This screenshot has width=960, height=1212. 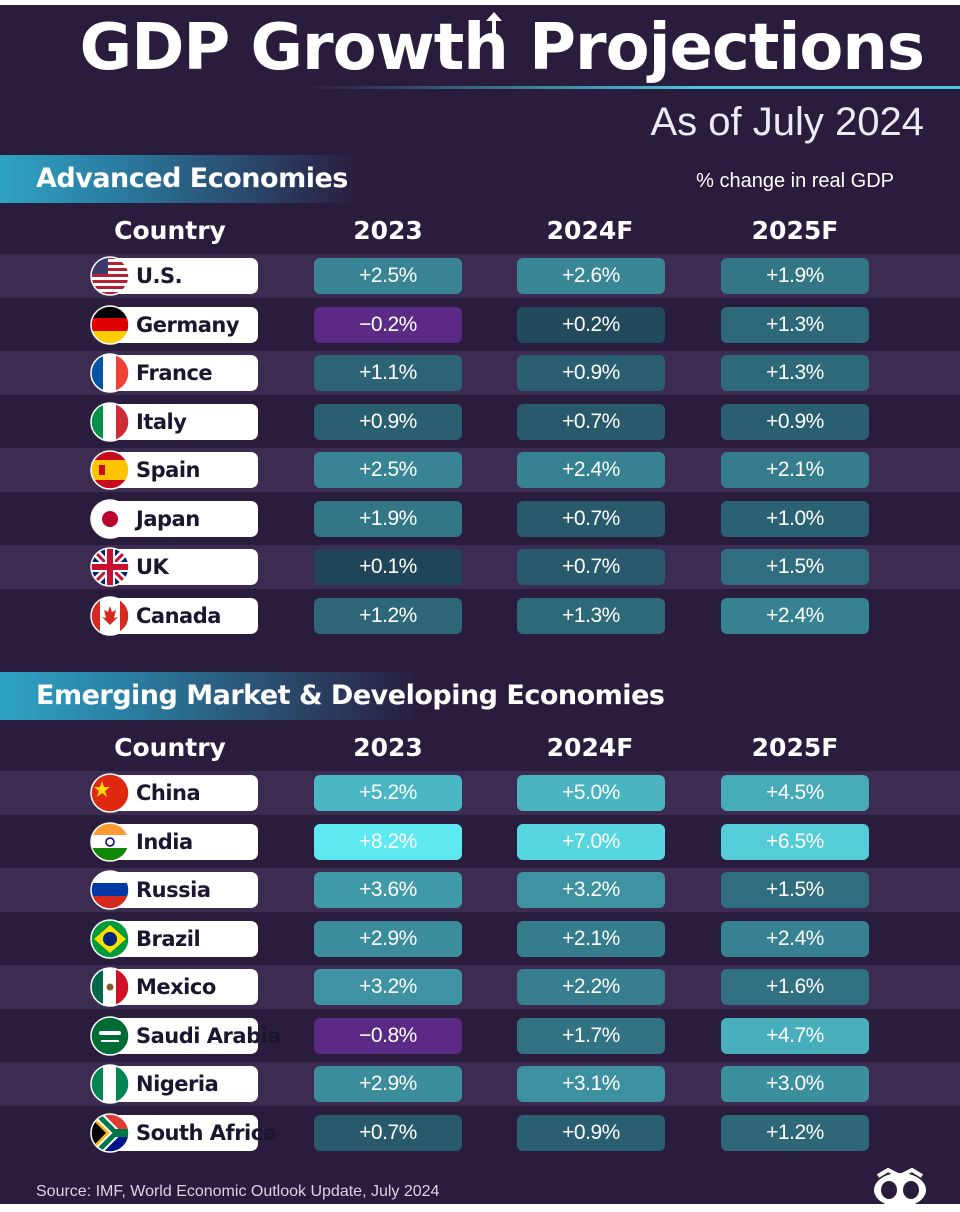 I want to click on value-cell: −0.8%, so click(x=388, y=1035).